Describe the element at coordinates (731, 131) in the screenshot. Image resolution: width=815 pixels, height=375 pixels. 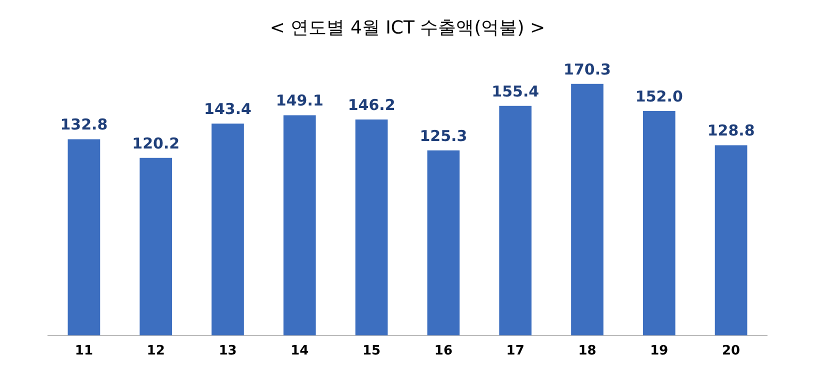
I see `data-label: 128.8` at that location.